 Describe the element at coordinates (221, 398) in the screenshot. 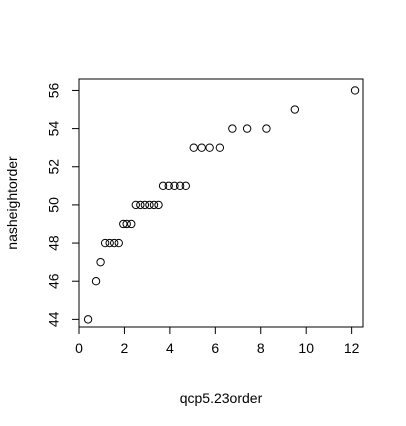

I see `x-axis-label: qcp5.23order` at that location.